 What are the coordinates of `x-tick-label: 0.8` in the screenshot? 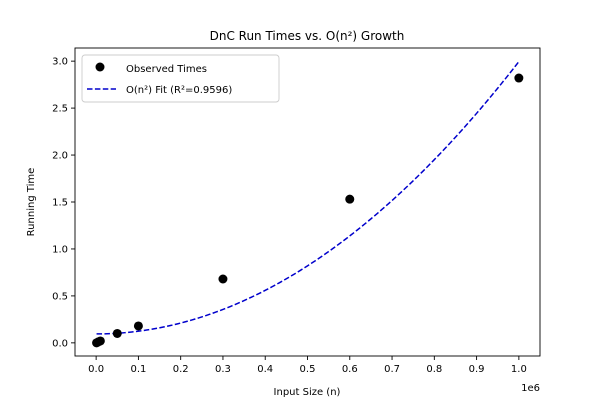 It's located at (434, 369).